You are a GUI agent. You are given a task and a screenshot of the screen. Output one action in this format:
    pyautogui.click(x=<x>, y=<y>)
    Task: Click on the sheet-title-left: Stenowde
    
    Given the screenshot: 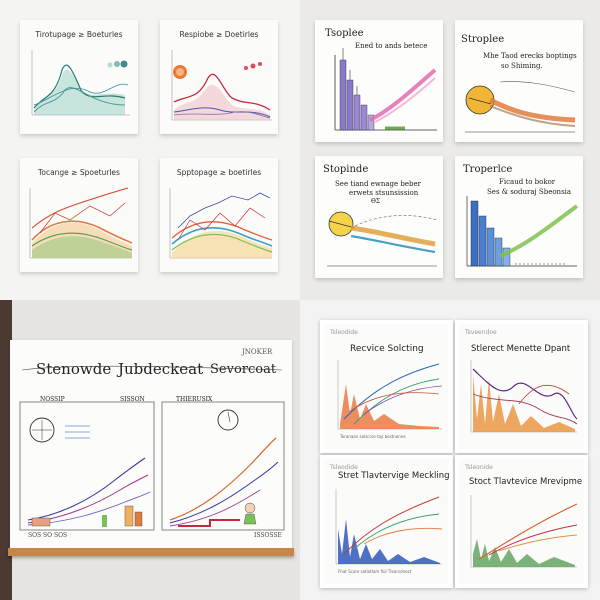 What is the action you would take?
    pyautogui.click(x=74, y=369)
    